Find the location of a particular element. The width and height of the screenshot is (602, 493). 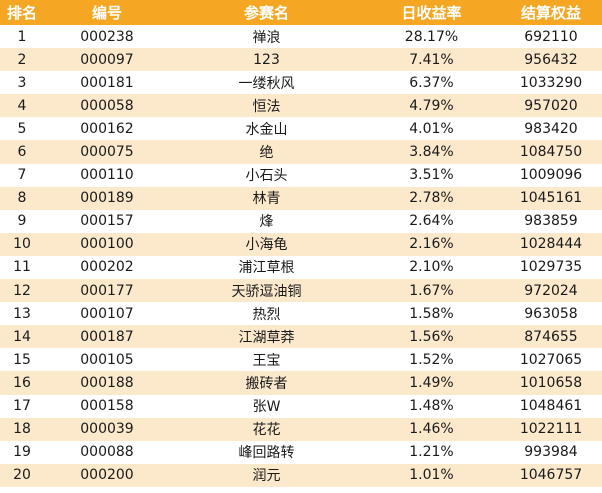

table-row: 5 000162 水金山 4.01% 983420 is located at coordinates (301, 129).